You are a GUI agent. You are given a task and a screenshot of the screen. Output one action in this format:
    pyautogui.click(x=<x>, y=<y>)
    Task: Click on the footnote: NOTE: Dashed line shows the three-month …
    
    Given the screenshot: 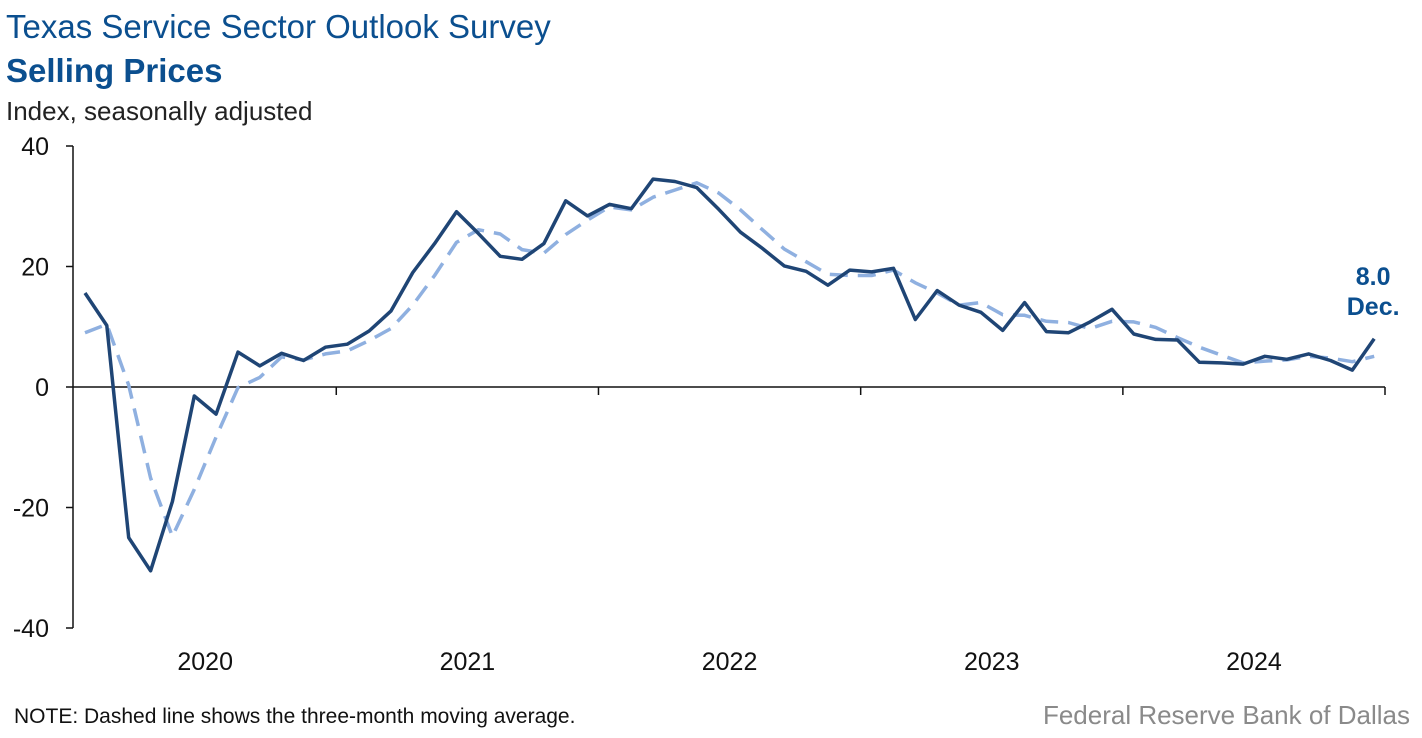 What is the action you would take?
    pyautogui.click(x=295, y=716)
    